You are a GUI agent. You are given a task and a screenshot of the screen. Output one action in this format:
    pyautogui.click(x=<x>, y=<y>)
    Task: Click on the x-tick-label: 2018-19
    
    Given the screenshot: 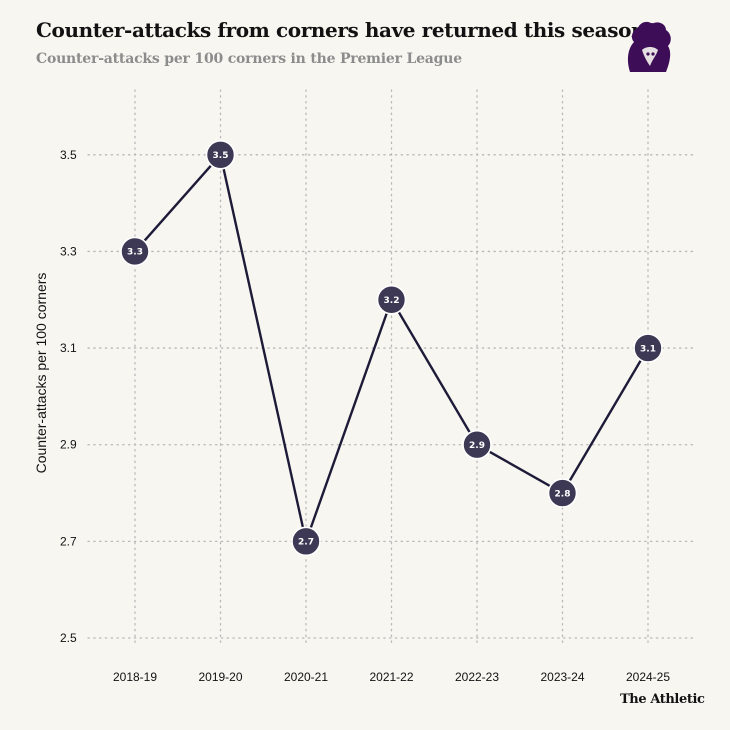 What is the action you would take?
    pyautogui.click(x=135, y=677)
    